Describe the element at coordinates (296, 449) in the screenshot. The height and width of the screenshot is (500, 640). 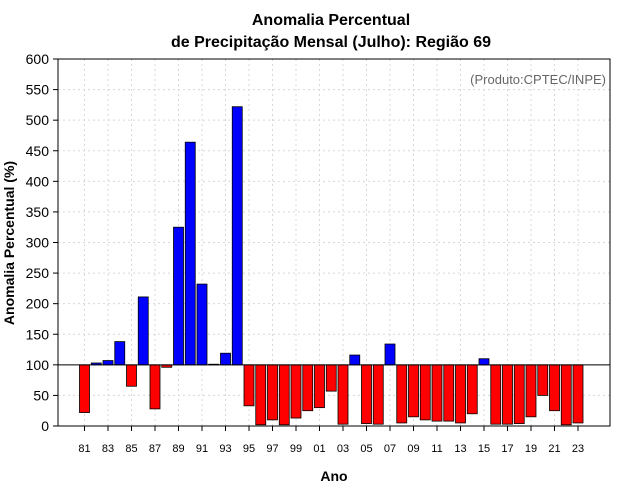
I see `x-tick-label: 99` at that location.